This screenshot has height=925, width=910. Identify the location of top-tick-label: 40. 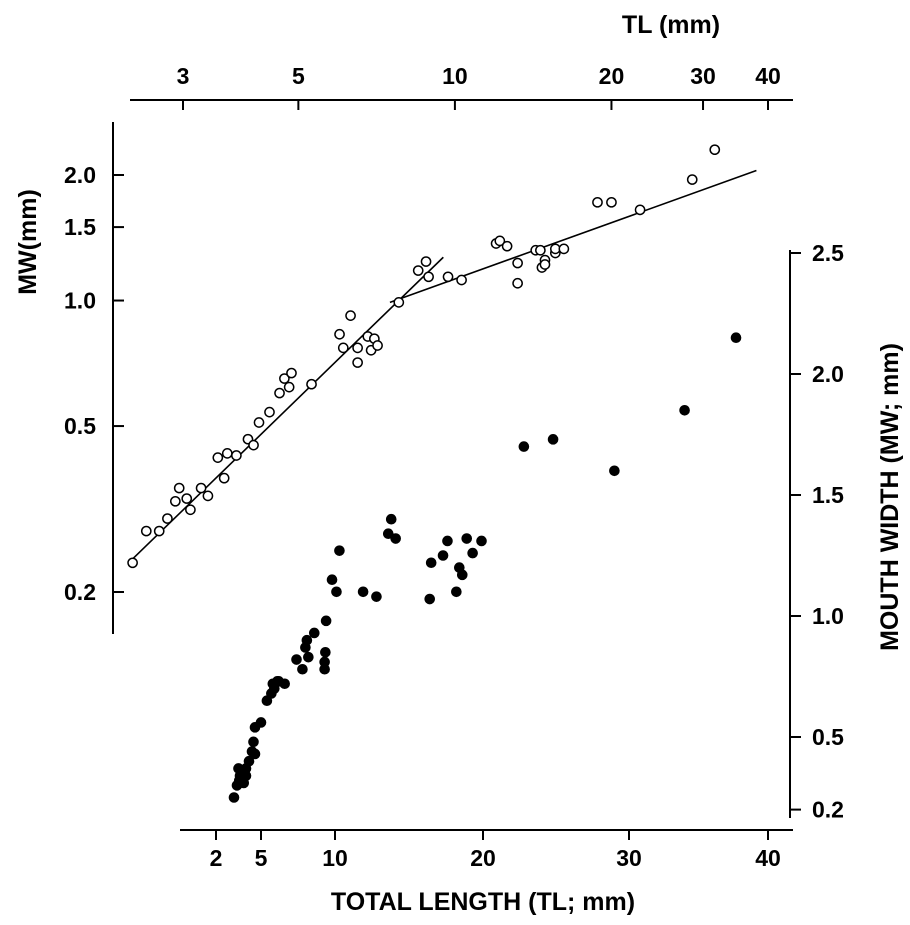
(768, 76).